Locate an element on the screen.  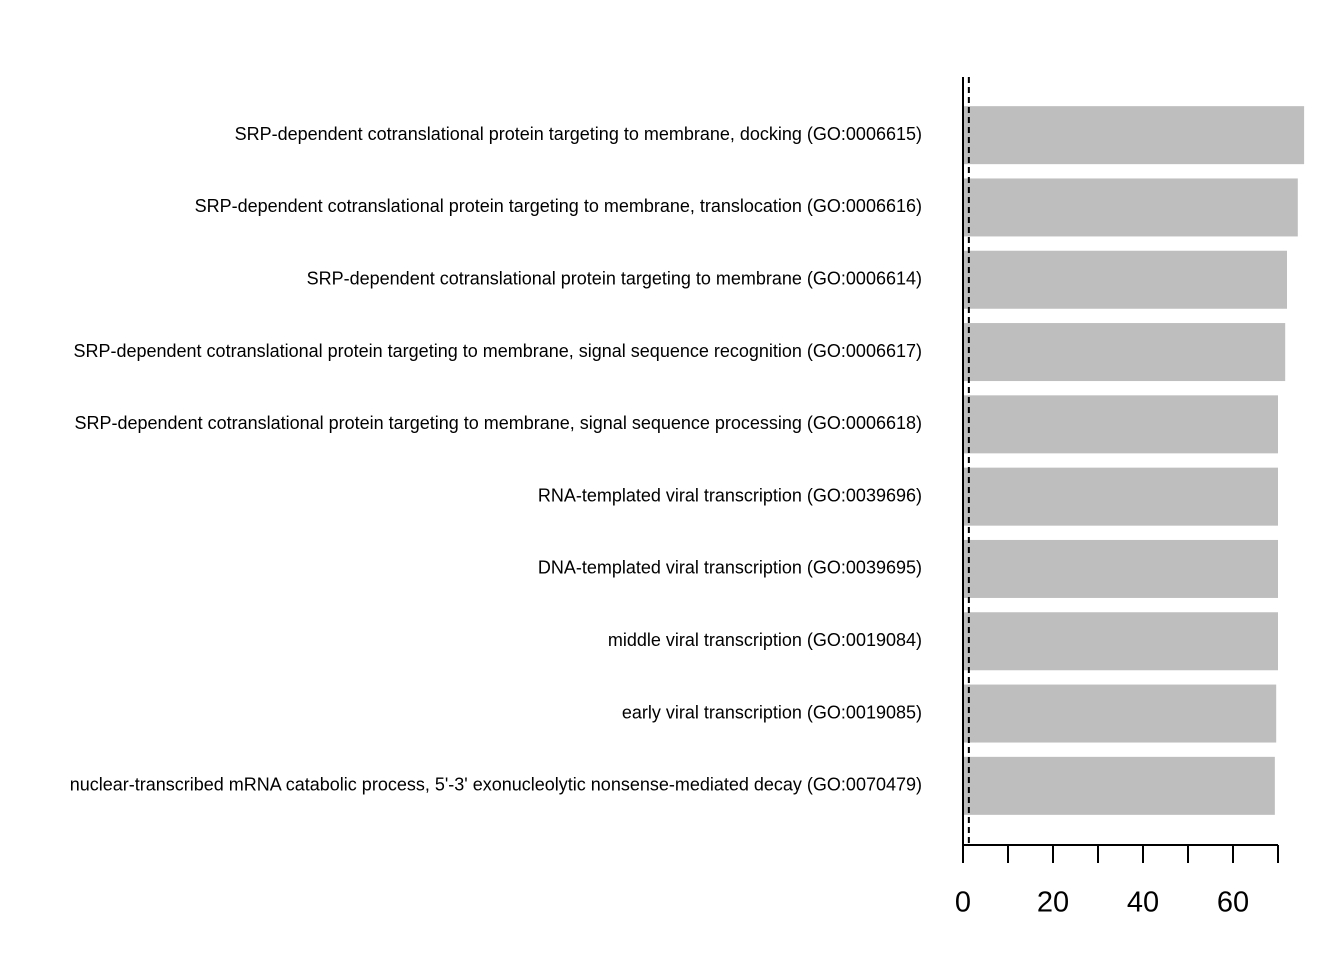
category-label: early viral transcription (GO:0019085) is located at coordinates (772, 712).